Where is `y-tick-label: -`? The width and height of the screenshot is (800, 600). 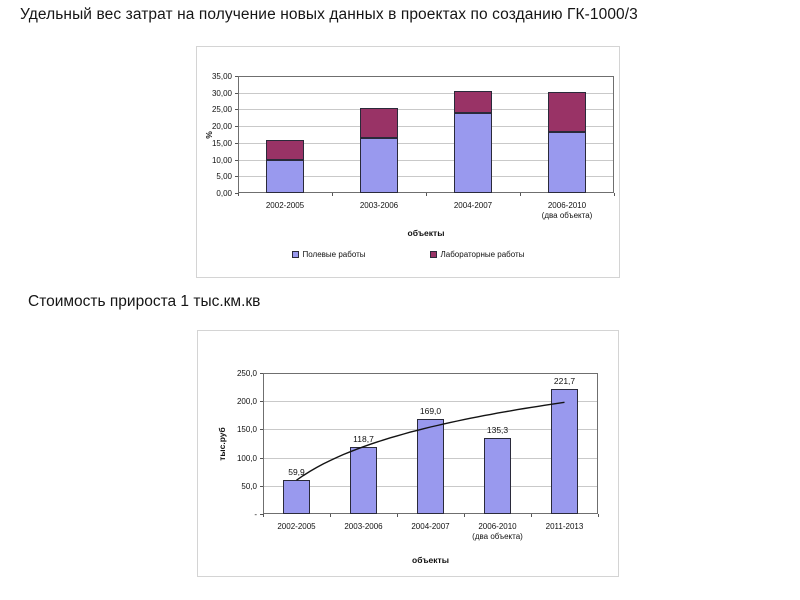
y-tick-label: - is located at coordinates (255, 514).